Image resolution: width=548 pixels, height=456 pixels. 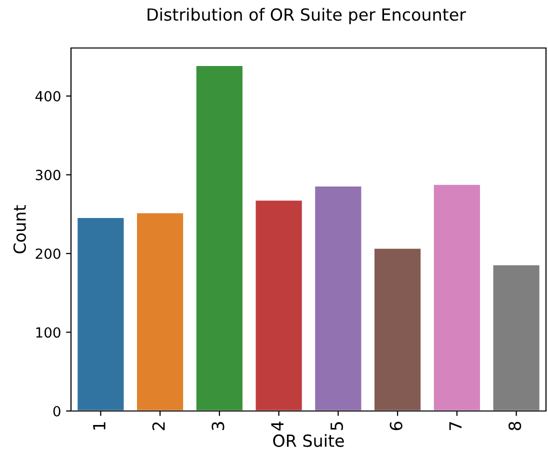 What do you see at coordinates (47, 96) in the screenshot?
I see `y-tick-label: 400` at bounding box center [47, 96].